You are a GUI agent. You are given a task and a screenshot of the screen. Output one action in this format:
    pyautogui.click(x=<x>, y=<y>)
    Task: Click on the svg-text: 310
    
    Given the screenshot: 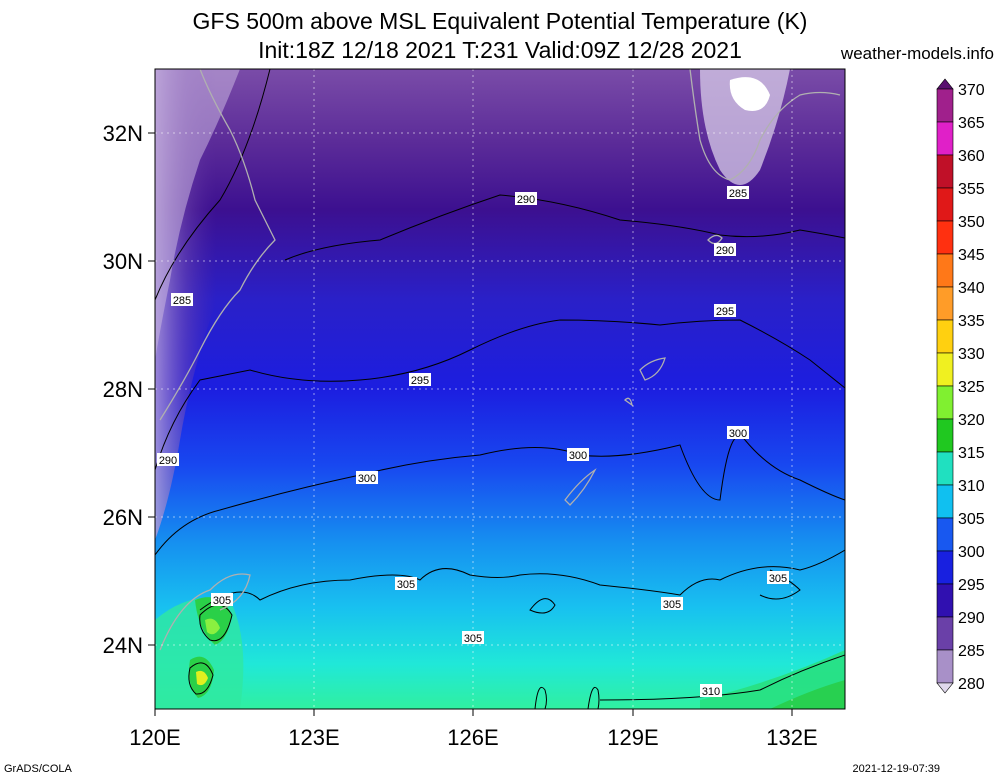 What is the action you would take?
    pyautogui.click(x=711, y=692)
    